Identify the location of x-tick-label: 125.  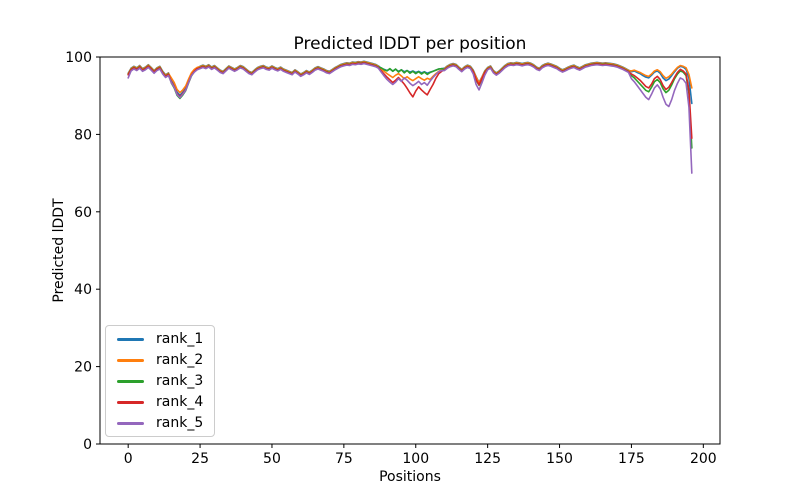
(487, 459).